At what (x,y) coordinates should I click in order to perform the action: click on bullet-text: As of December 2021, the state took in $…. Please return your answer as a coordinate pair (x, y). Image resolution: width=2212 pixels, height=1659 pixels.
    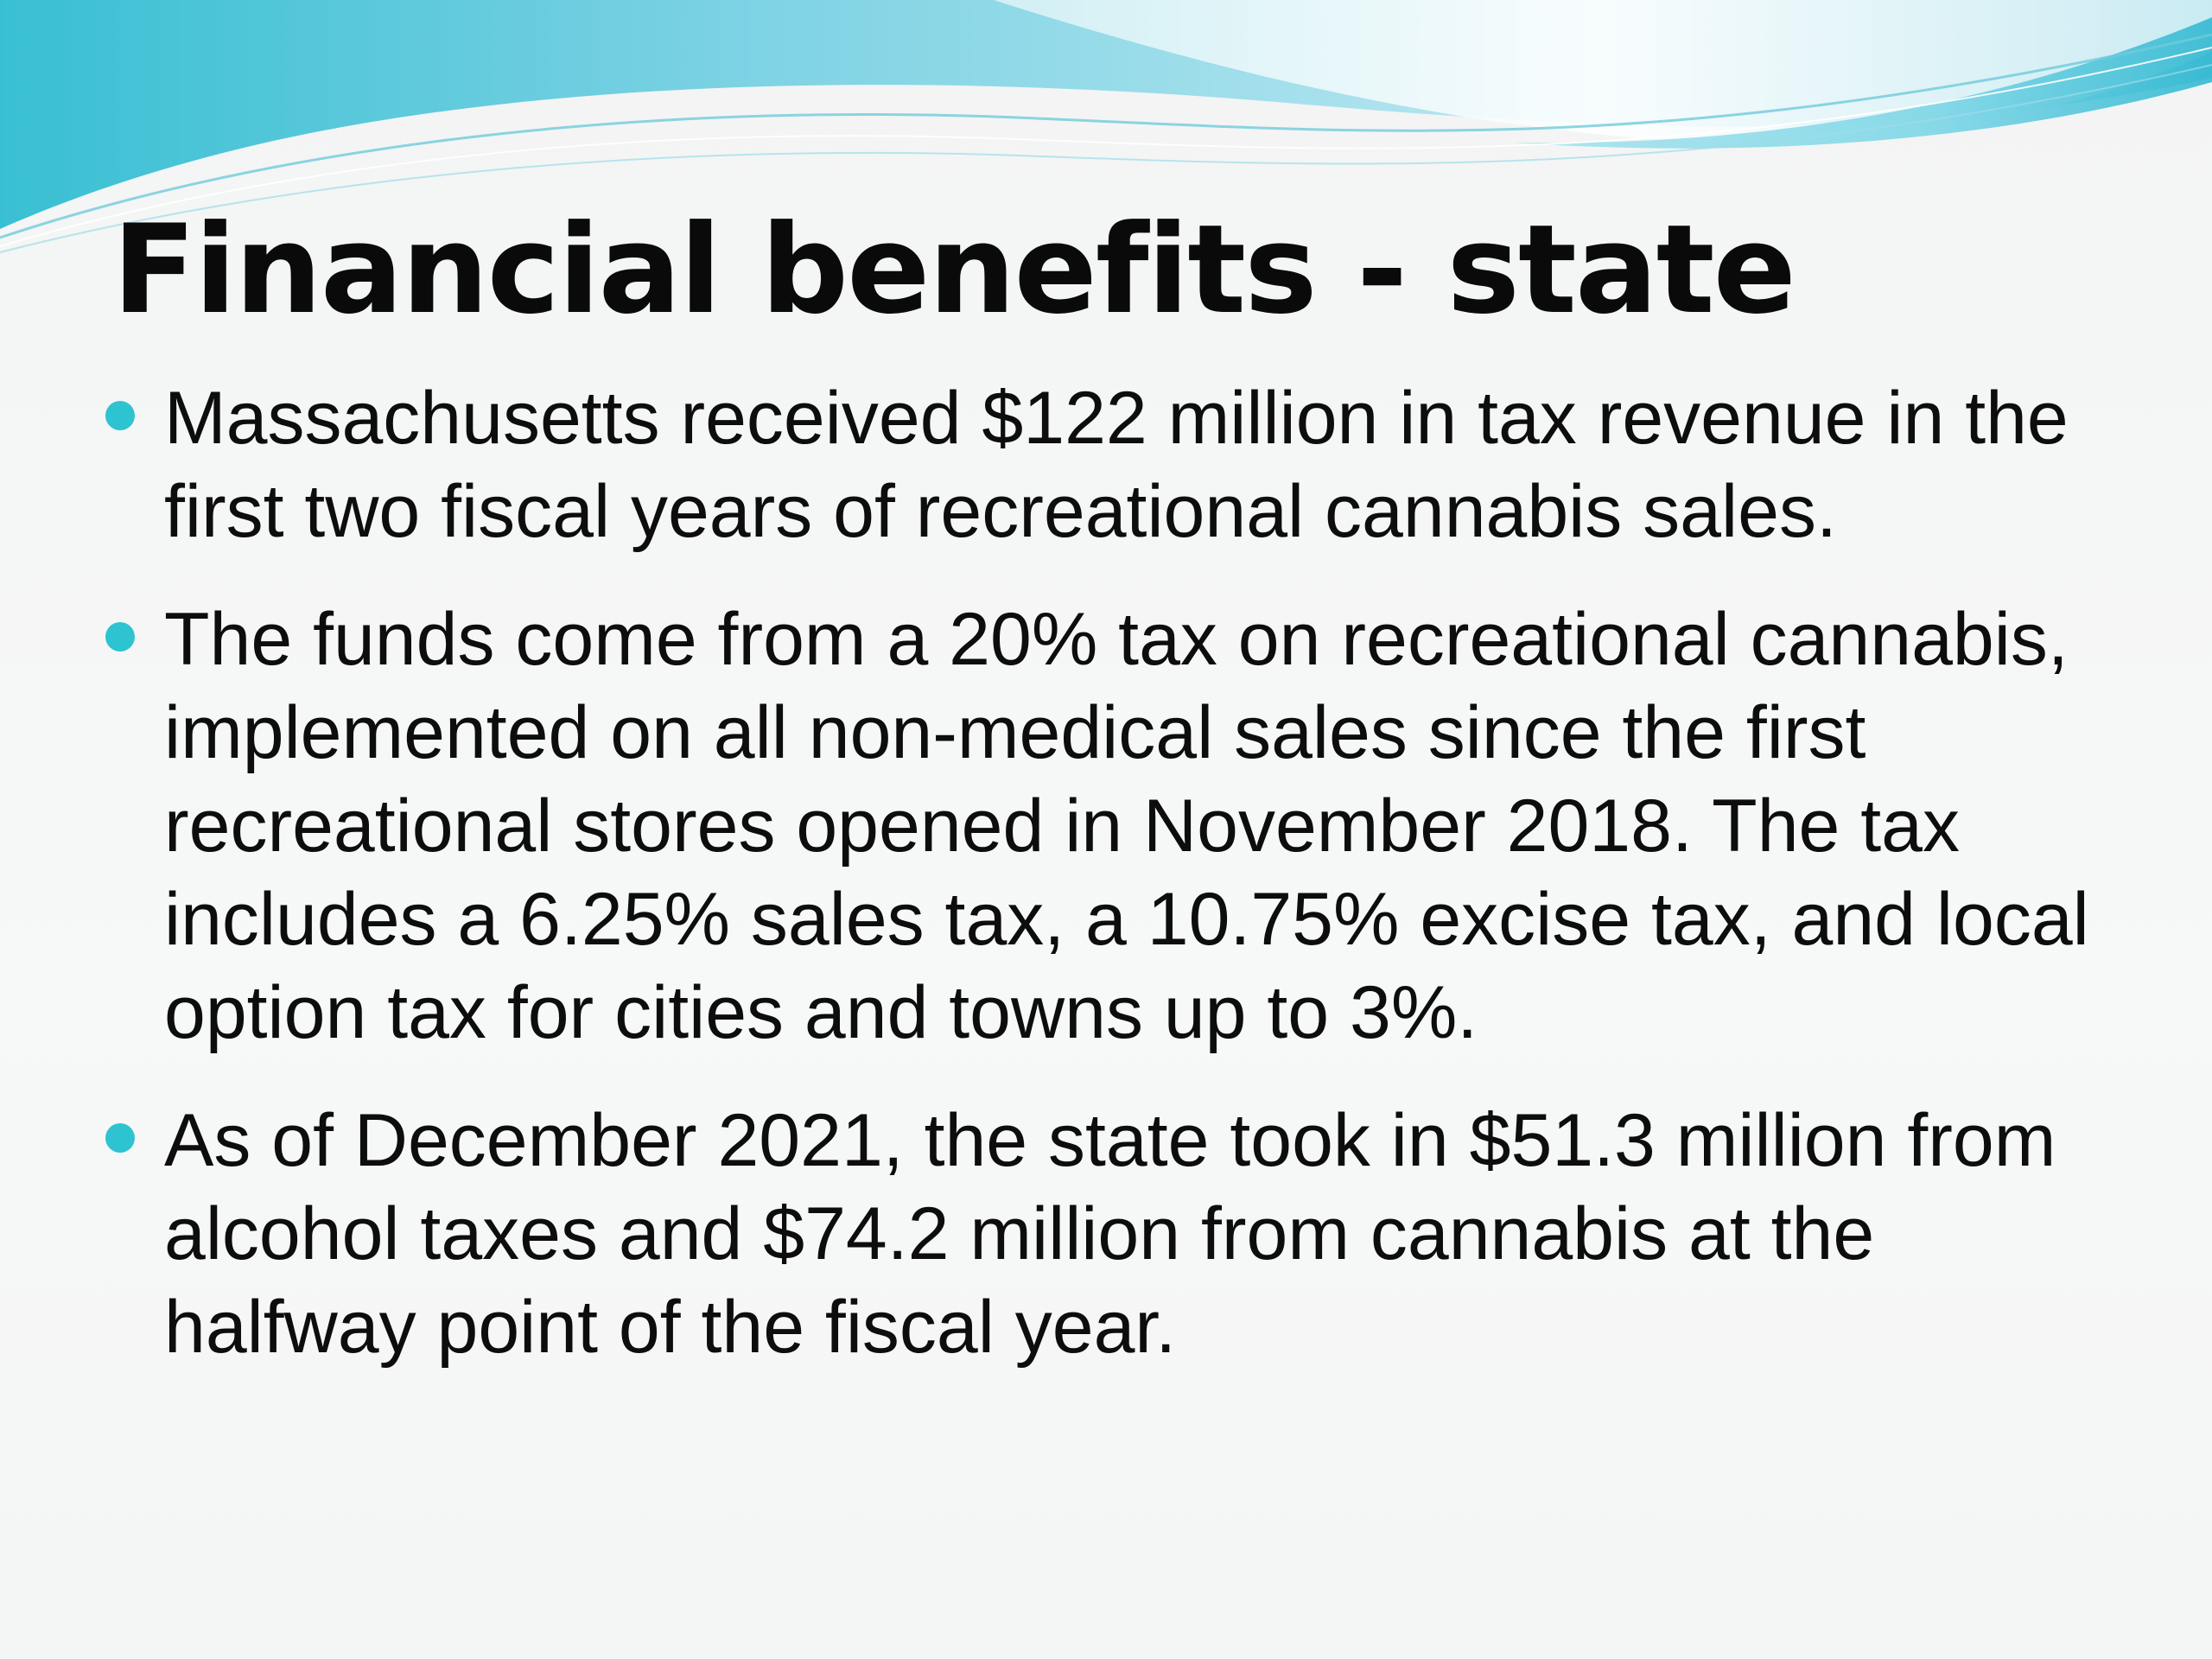
    Looking at the image, I should click on (1110, 1234).